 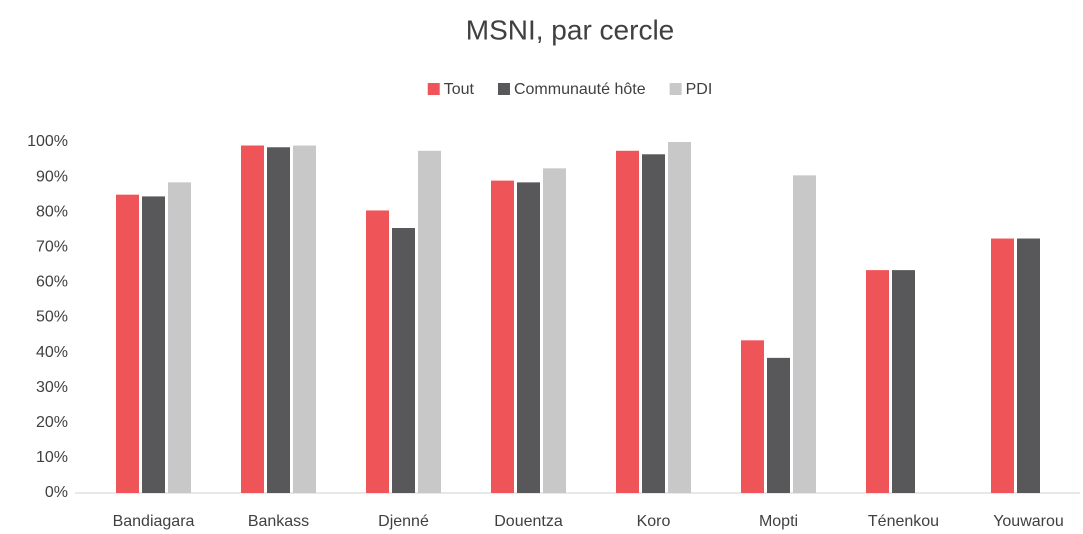 I want to click on y-tick-label: 70%, so click(x=52, y=247).